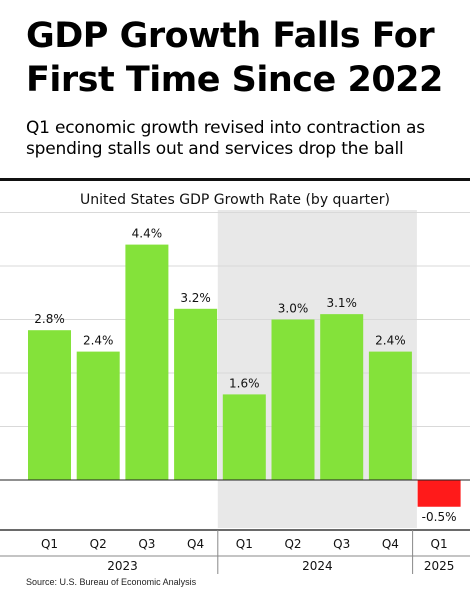 This screenshot has width=470, height=591. Describe the element at coordinates (293, 399) in the screenshot. I see `bar-2024-q2` at that location.